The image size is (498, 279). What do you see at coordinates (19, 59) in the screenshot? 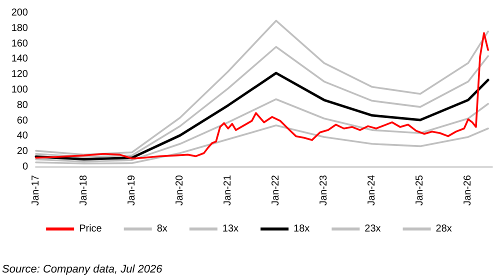
I see `y-tick-label: 140` at bounding box center [19, 59].